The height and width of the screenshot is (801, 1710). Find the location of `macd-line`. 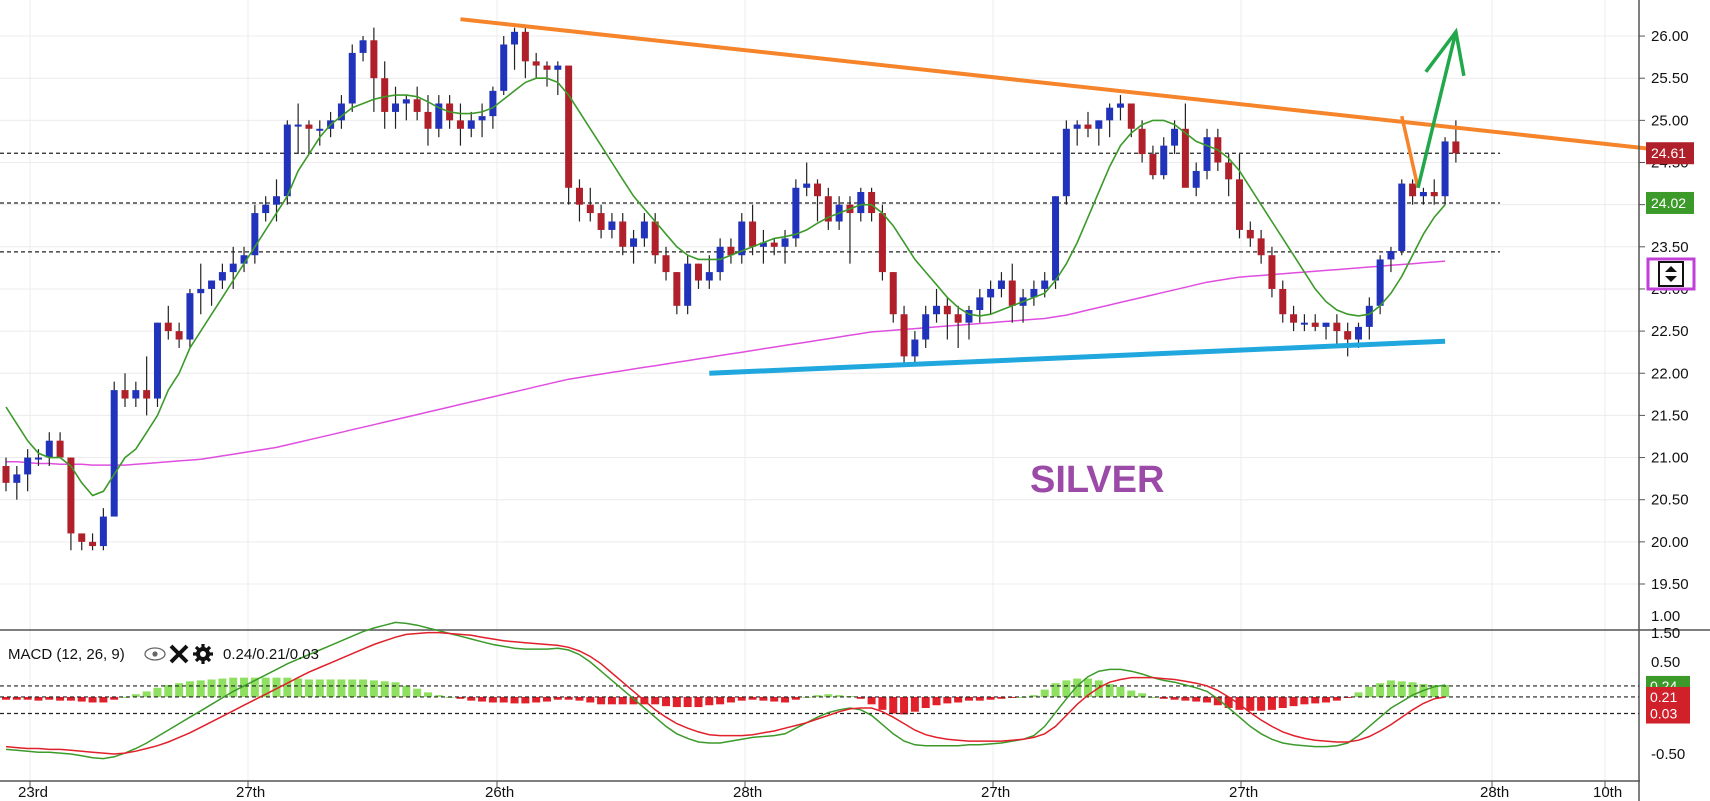

macd-line is located at coordinates (725, 690).